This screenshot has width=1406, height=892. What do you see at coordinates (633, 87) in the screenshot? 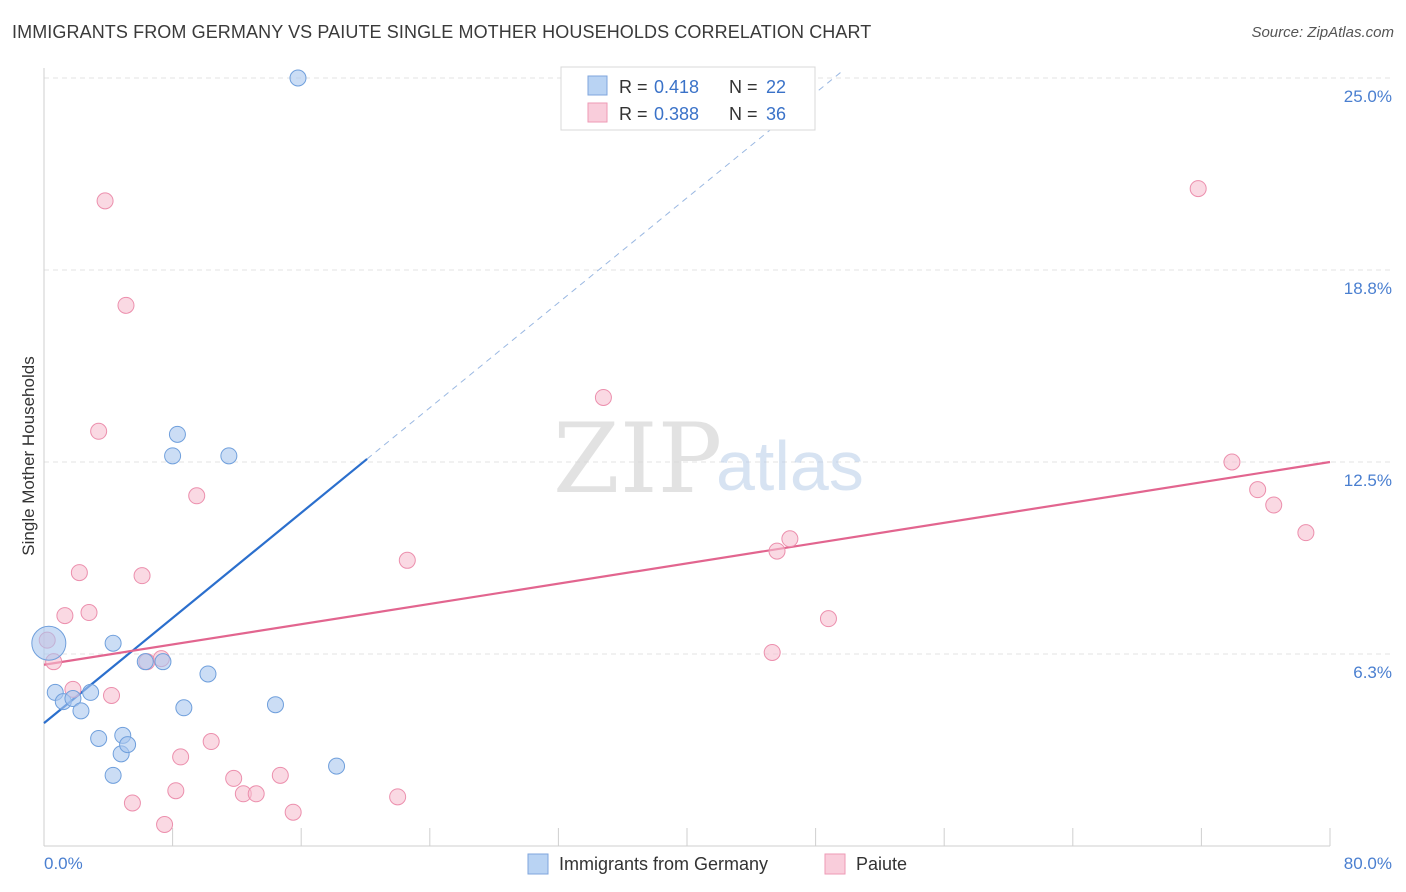
I see `legend-r-label-germany: R =` at bounding box center [633, 87].